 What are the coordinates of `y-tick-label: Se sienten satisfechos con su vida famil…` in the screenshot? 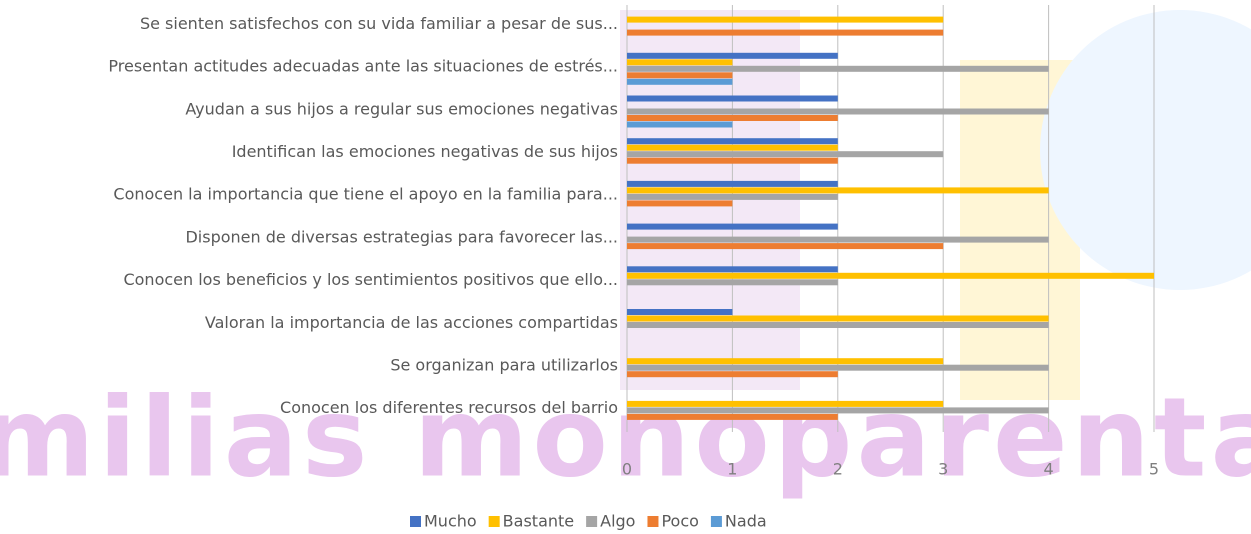 It's located at (379, 23).